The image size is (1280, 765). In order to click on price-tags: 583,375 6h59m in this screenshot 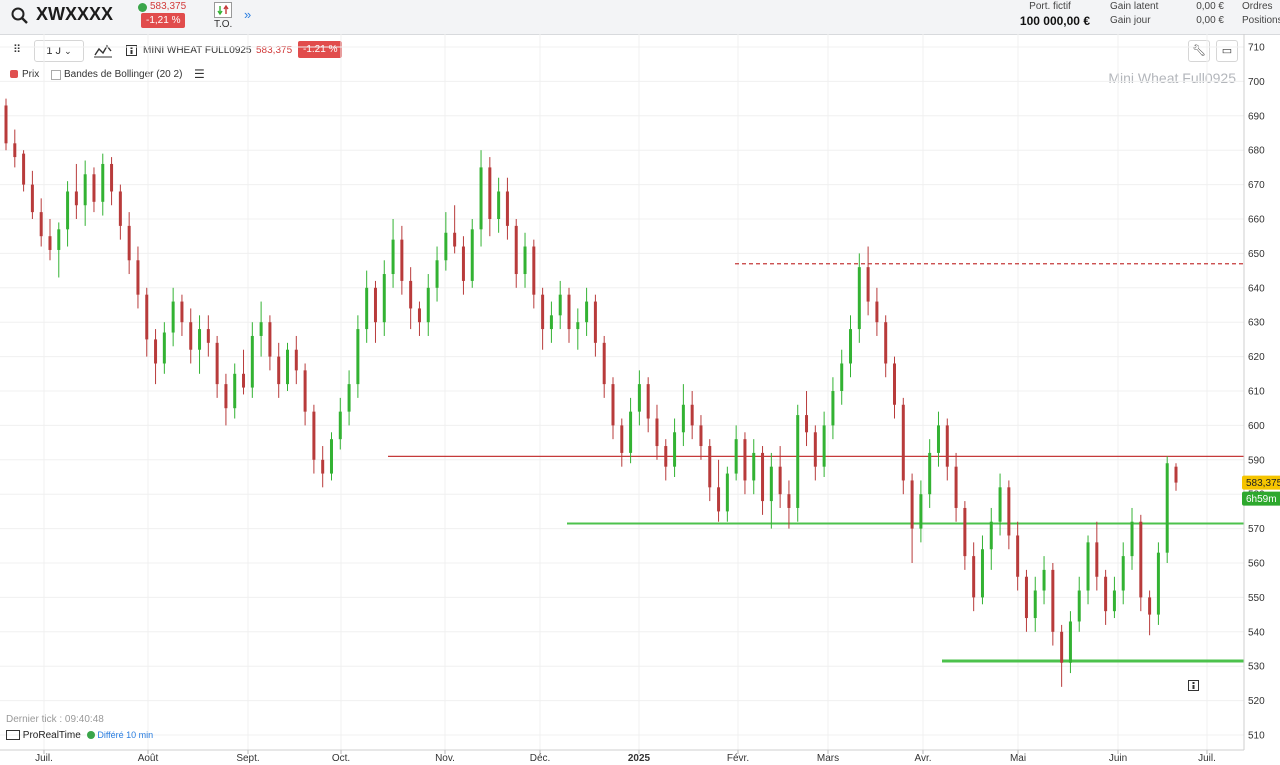, I will do `click(1261, 490)`.